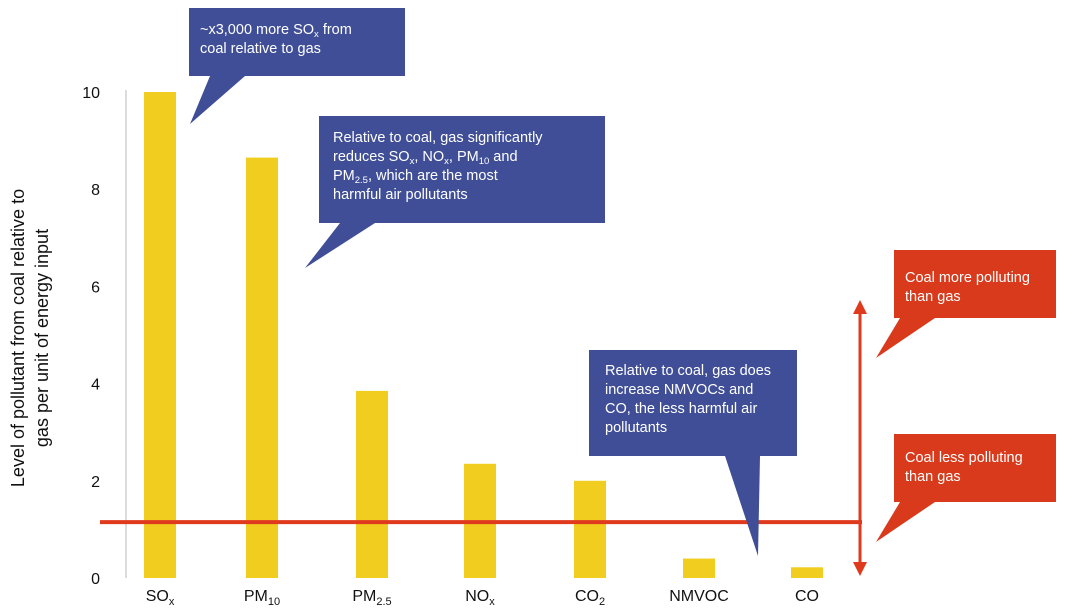 Image resolution: width=1069 pixels, height=615 pixels. I want to click on callout-line-text: Coal more polluting, so click(967, 278).